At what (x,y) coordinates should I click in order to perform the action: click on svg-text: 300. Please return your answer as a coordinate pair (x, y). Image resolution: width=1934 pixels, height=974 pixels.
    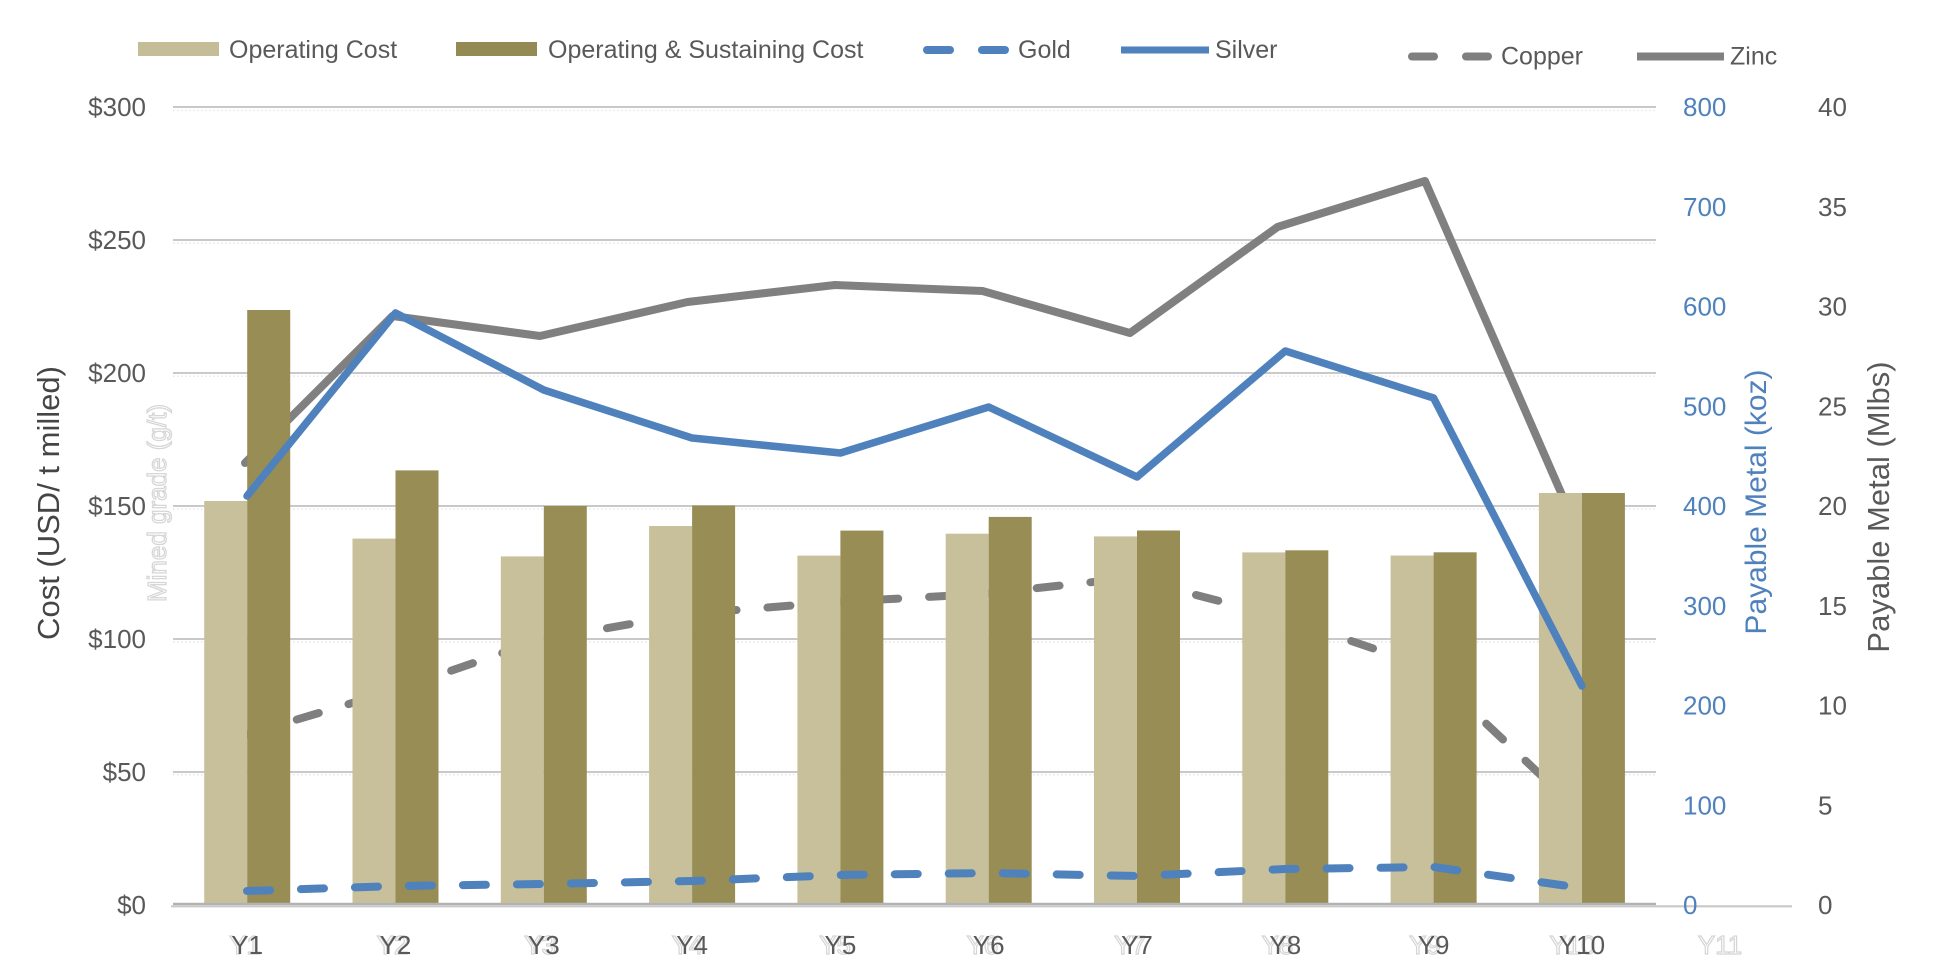
    Looking at the image, I should click on (1704, 606).